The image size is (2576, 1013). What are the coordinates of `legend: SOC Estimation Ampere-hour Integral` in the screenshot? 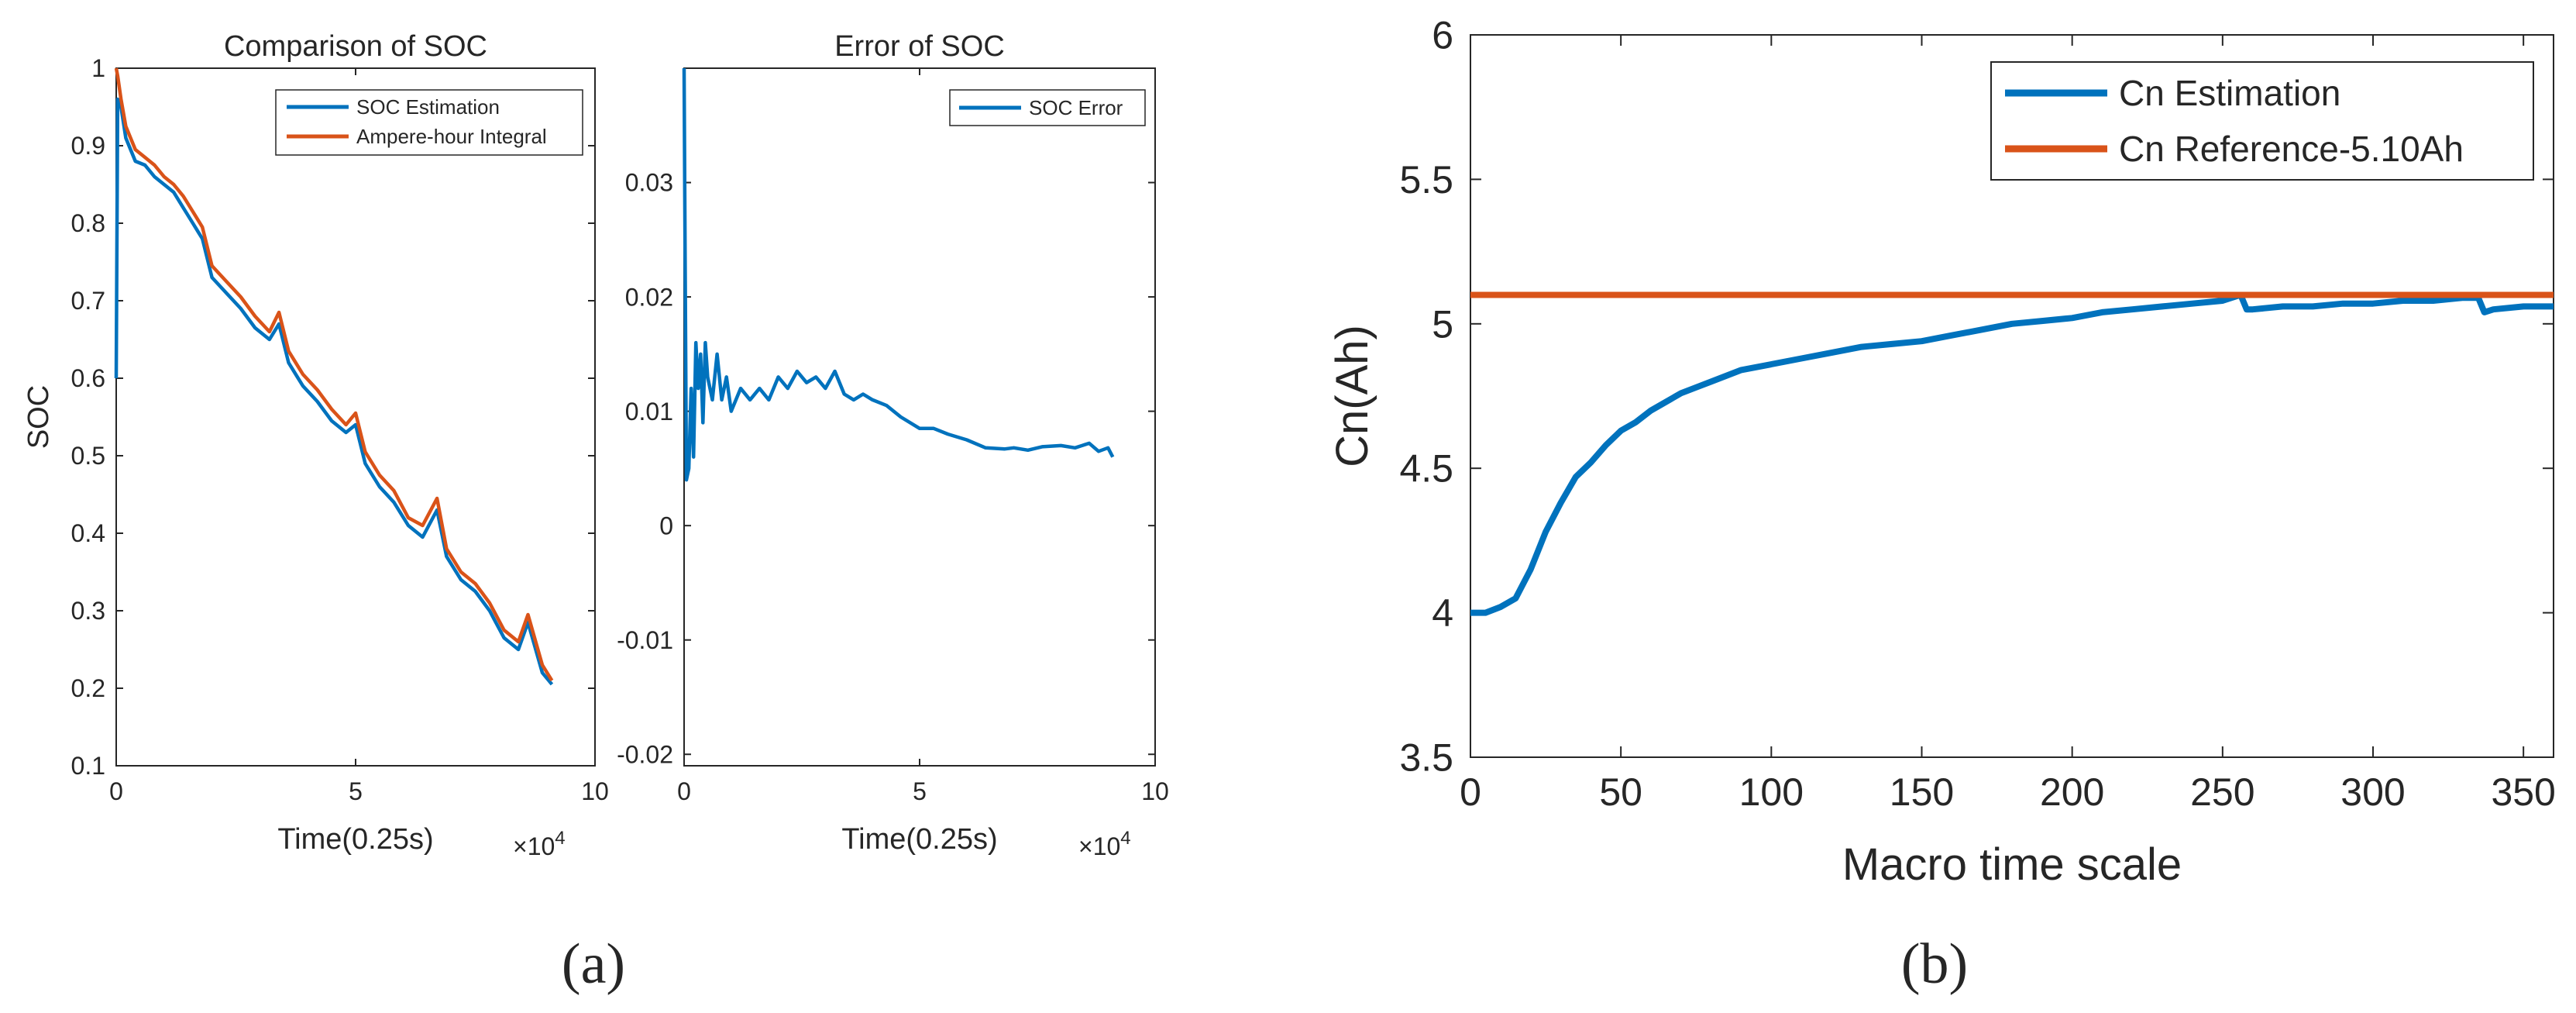 It's located at (429, 122).